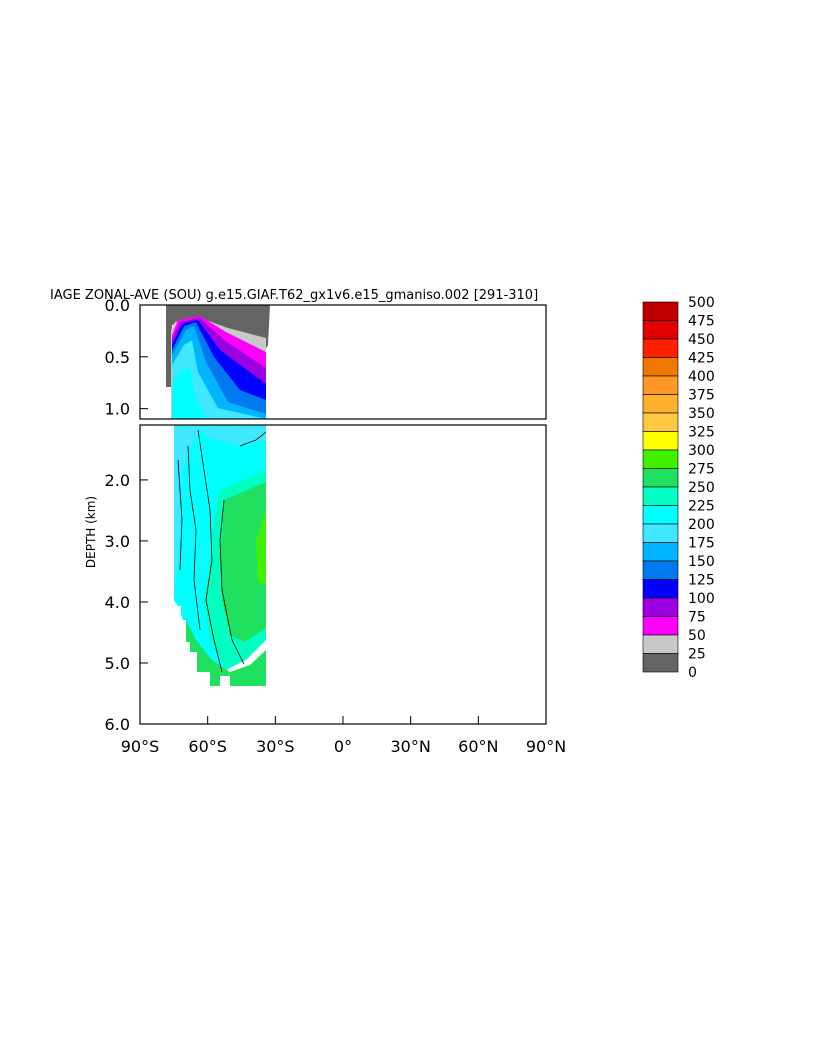 The width and height of the screenshot is (818, 1055). Describe the element at coordinates (117, 305) in the screenshot. I see `y-tick-label: 0.0` at that location.